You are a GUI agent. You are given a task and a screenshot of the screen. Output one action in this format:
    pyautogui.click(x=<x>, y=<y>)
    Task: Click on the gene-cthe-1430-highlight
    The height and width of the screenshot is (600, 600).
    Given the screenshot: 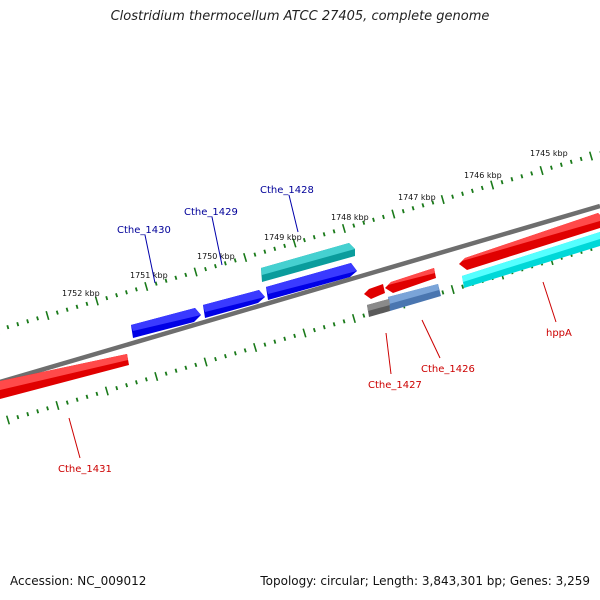 What is the action you would take?
    pyautogui.click(x=166, y=319)
    